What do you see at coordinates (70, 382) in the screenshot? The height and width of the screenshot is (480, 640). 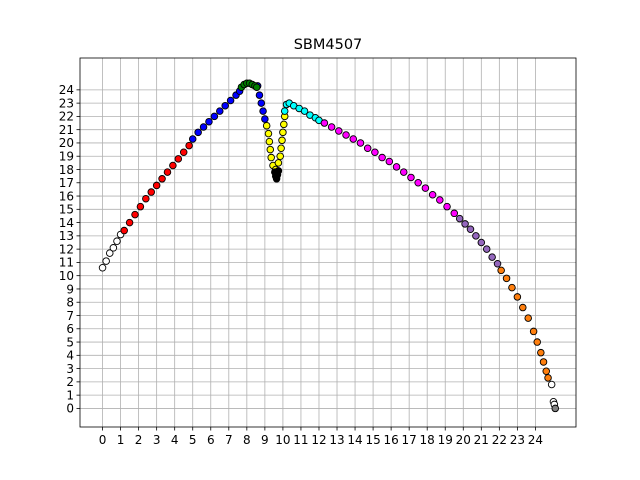 I see `y-tick-label: 2` at bounding box center [70, 382].